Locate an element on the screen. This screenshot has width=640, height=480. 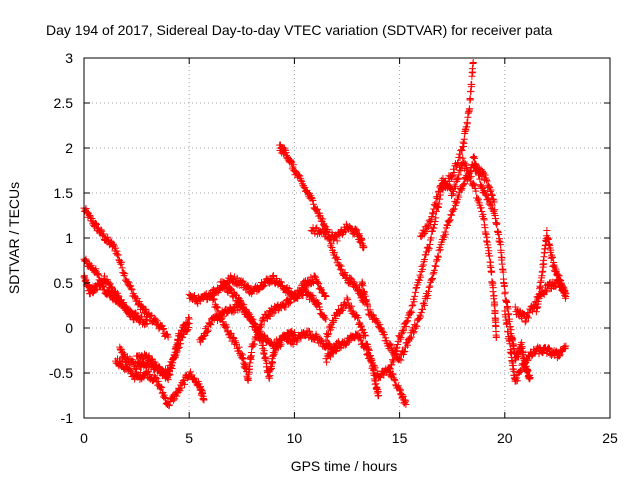
y-tick-label: 0.5 is located at coordinates (64, 283).